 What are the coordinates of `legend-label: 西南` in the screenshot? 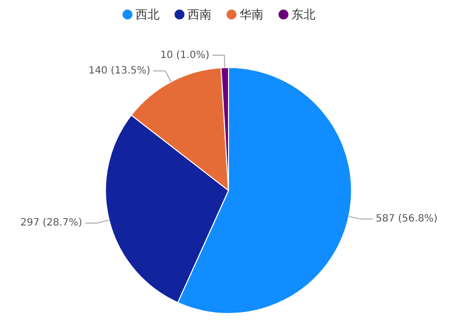 It's located at (200, 15).